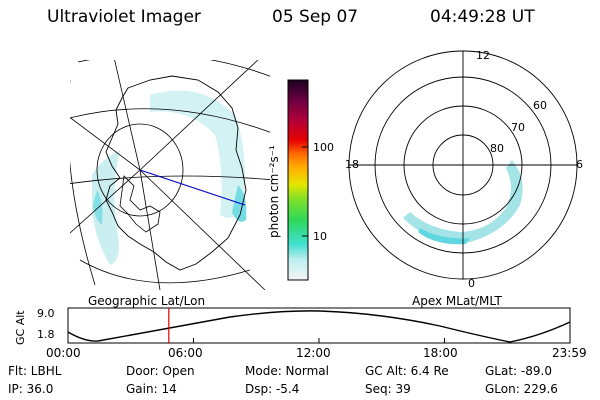  I want to click on apex-label: Apex MLat/MLT, so click(457, 301).